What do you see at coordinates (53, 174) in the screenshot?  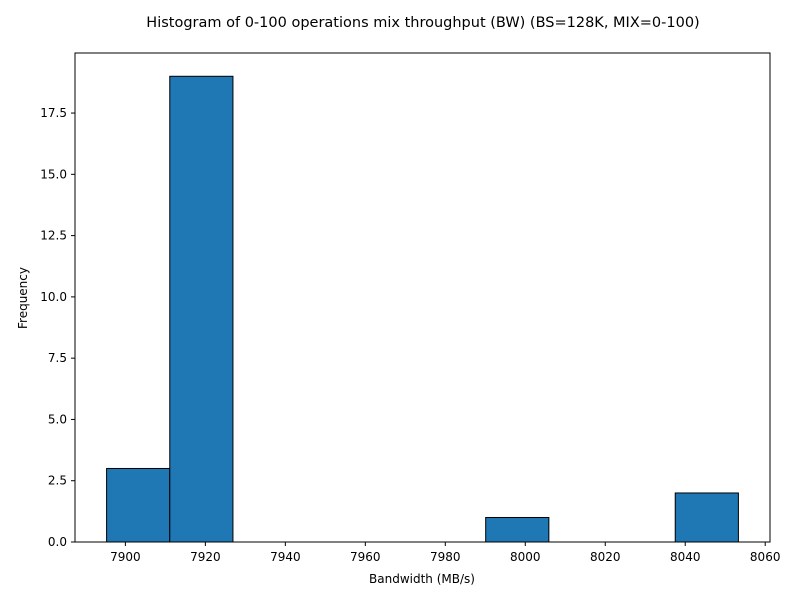 I see `y-tick-label: 15.0` at bounding box center [53, 174].